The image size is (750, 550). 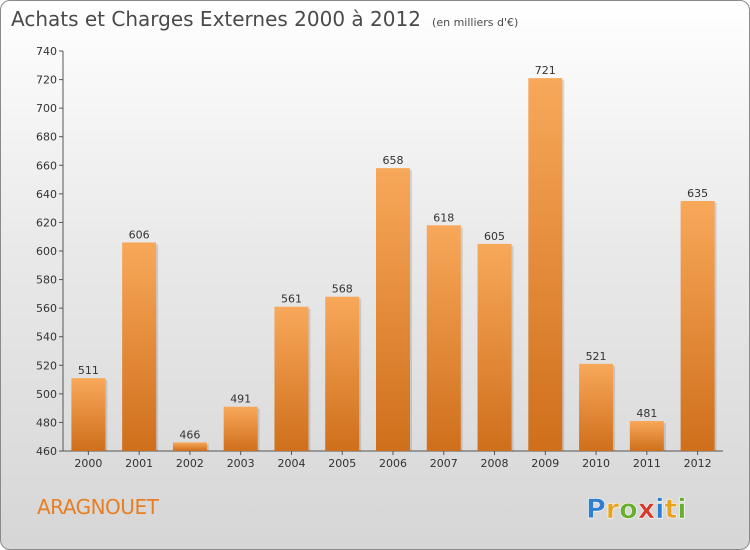 What do you see at coordinates (495, 463) in the screenshot?
I see `x-tick-label: 2008` at bounding box center [495, 463].